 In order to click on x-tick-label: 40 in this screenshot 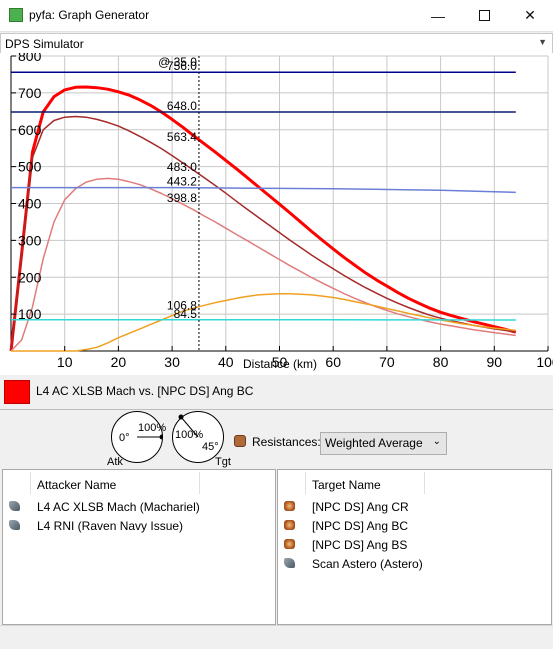, I will do `click(226, 362)`.